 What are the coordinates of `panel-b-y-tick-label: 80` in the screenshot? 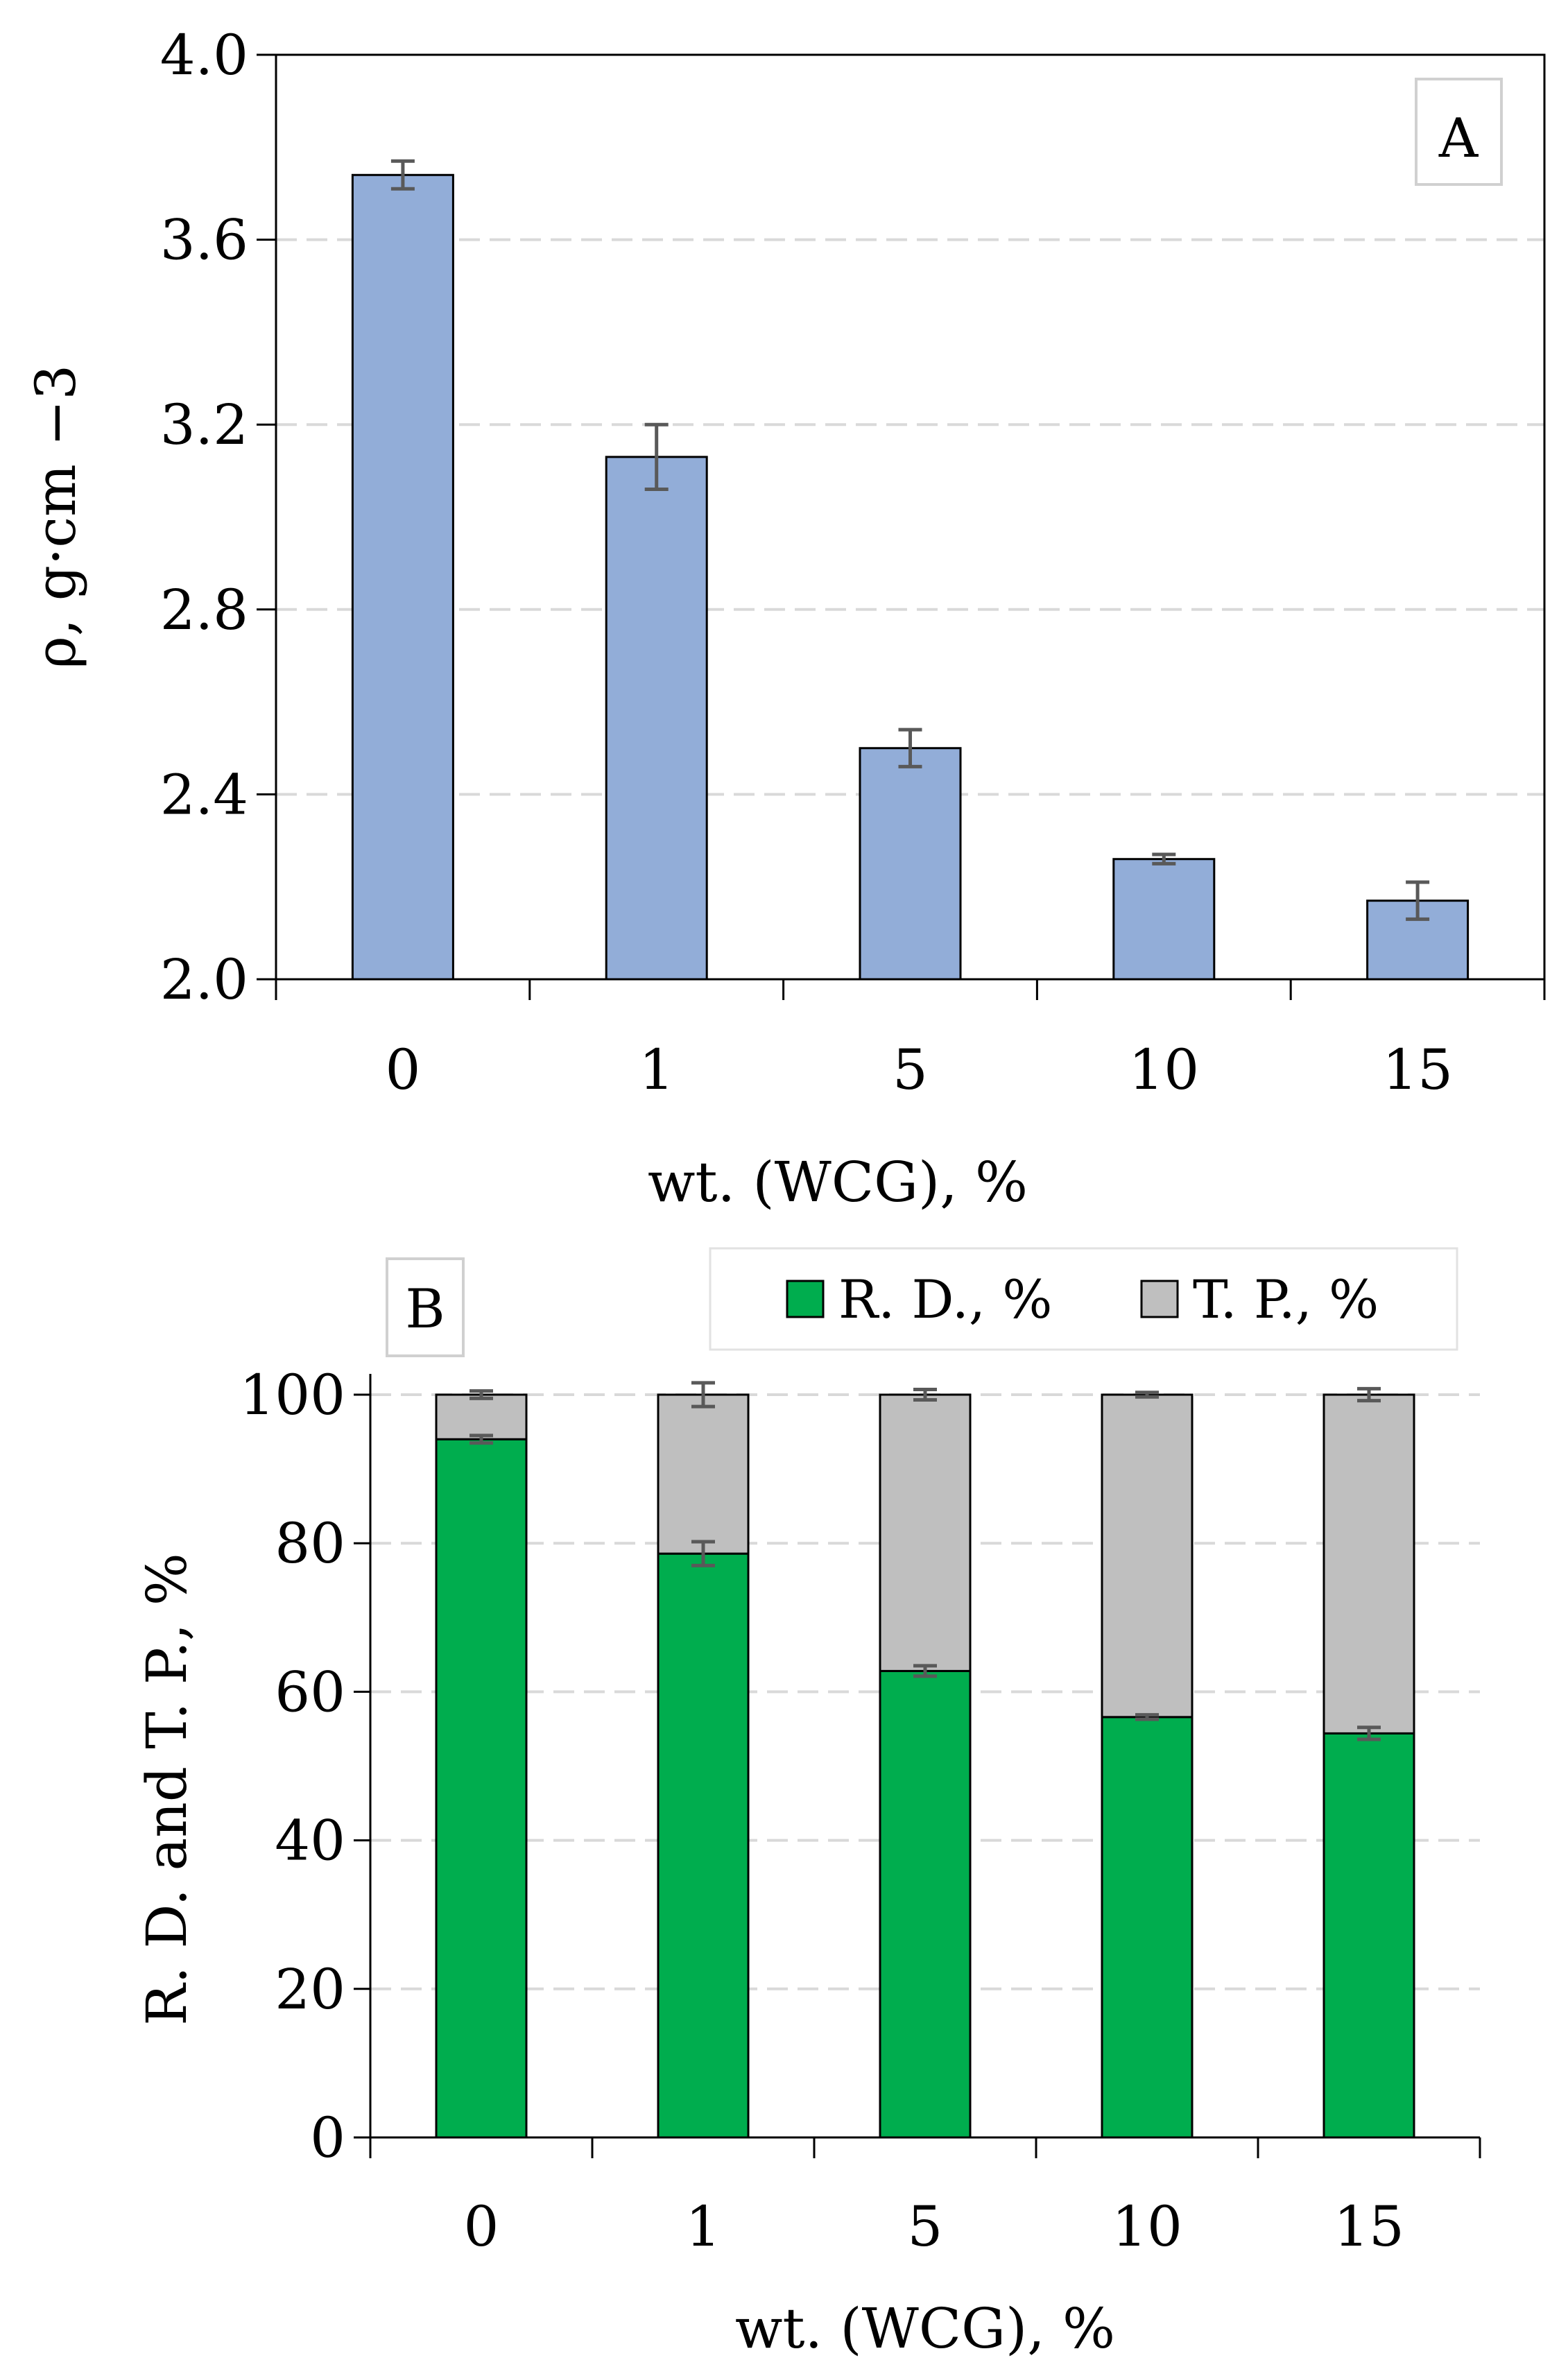 It's located at (310, 1544).